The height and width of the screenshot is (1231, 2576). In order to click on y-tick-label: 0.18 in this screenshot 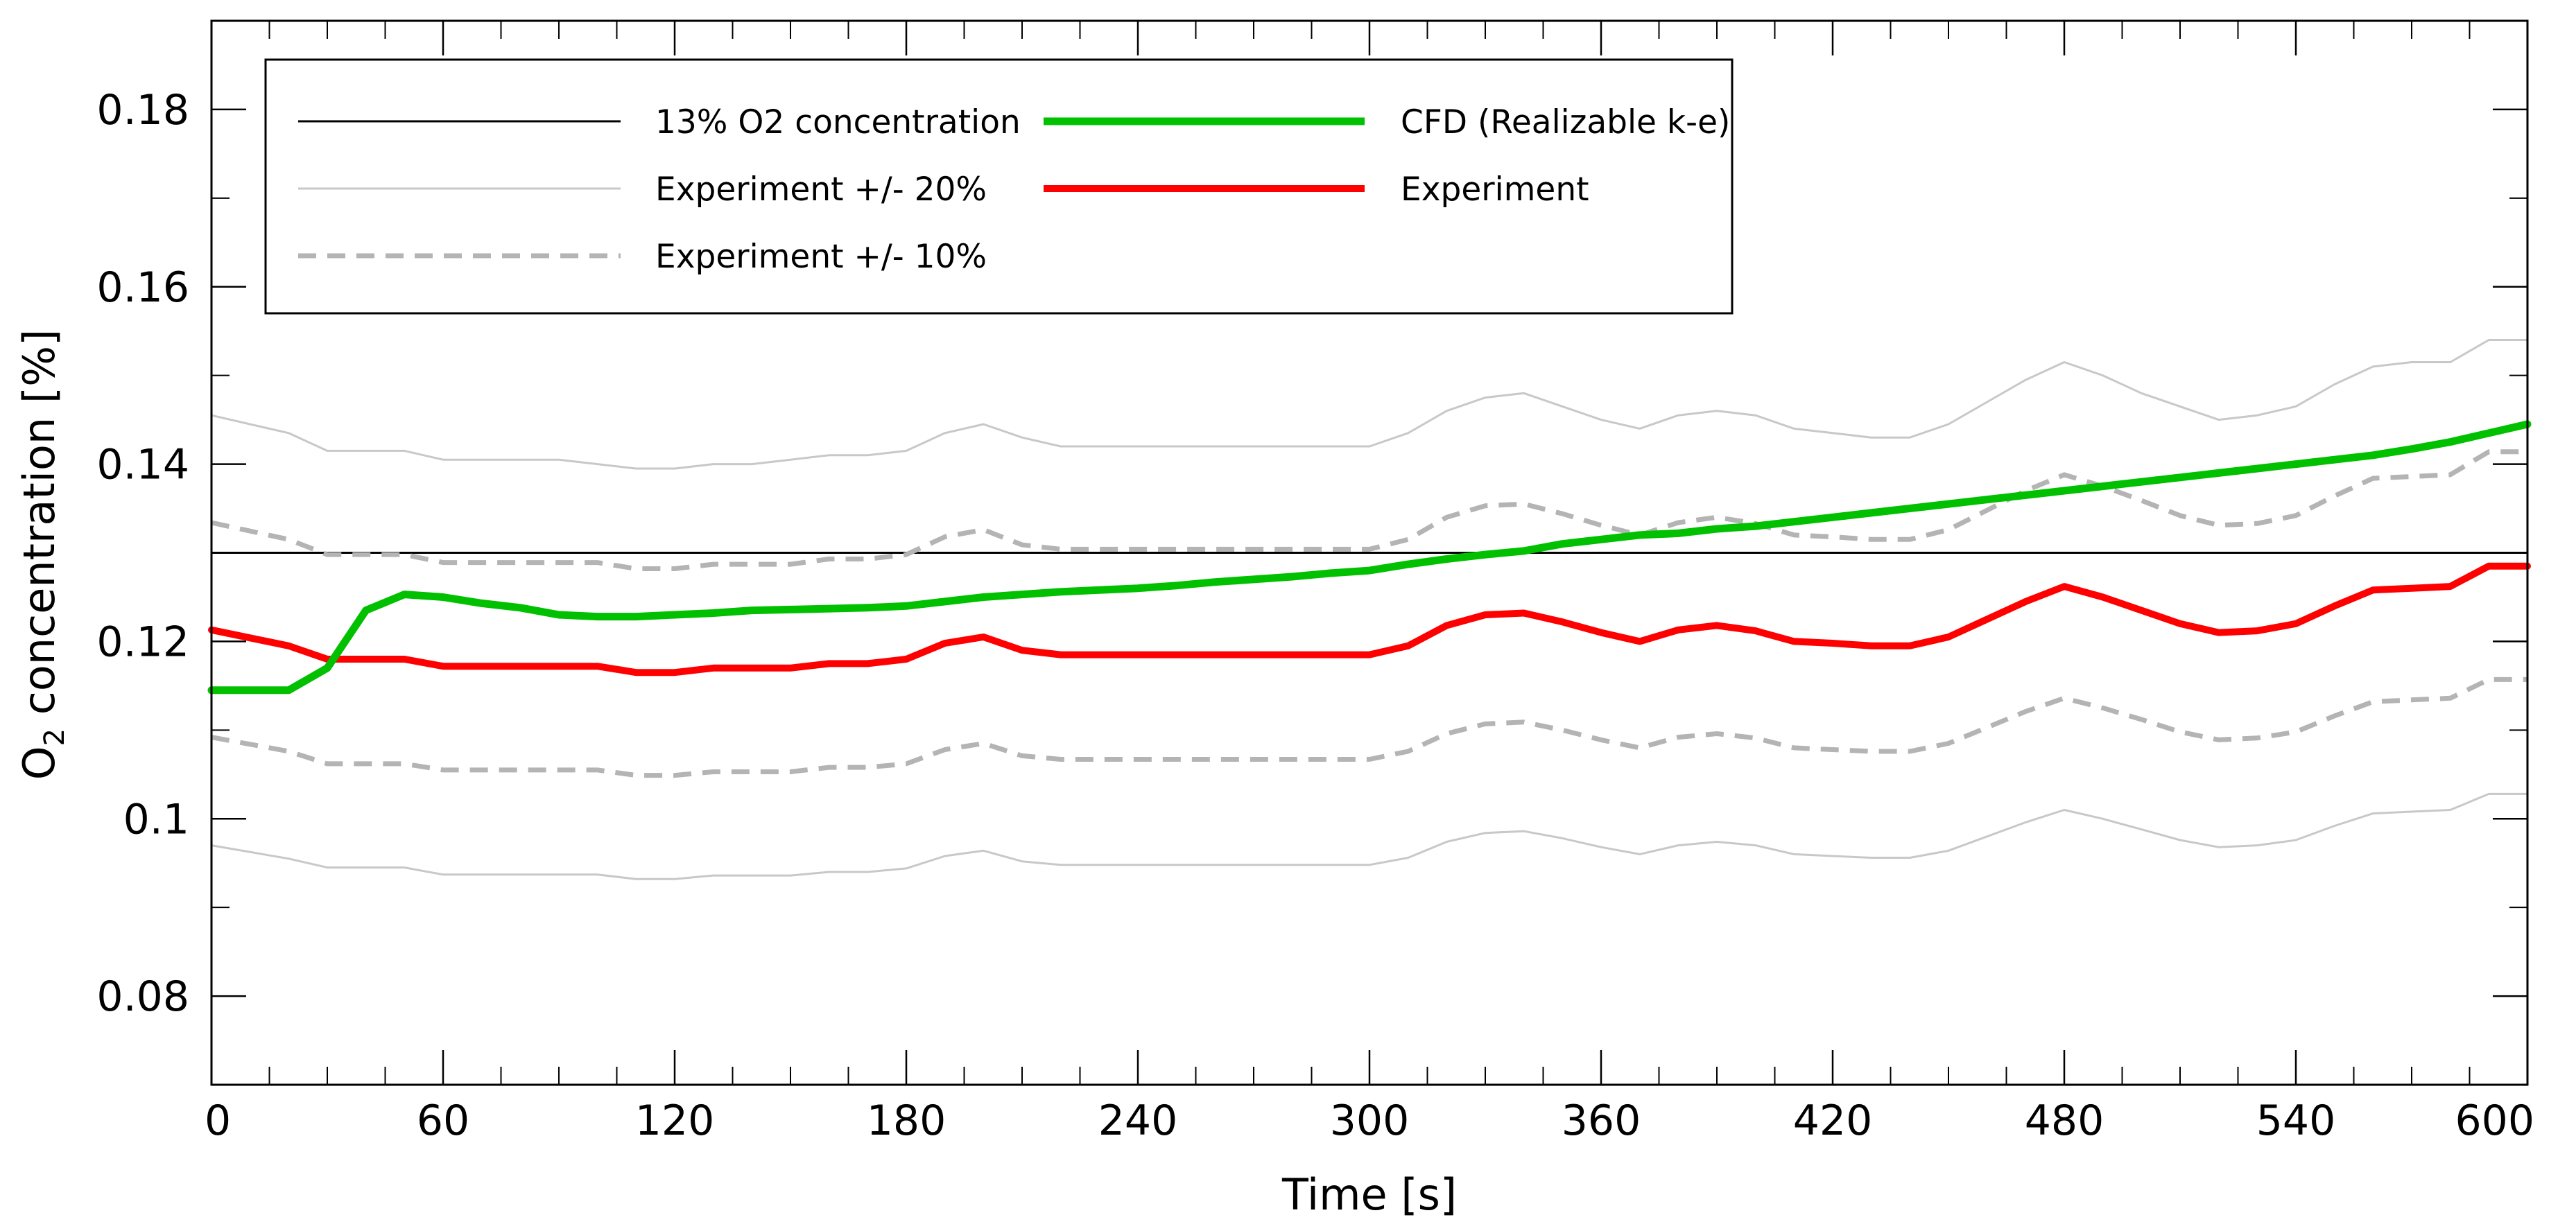, I will do `click(142, 110)`.